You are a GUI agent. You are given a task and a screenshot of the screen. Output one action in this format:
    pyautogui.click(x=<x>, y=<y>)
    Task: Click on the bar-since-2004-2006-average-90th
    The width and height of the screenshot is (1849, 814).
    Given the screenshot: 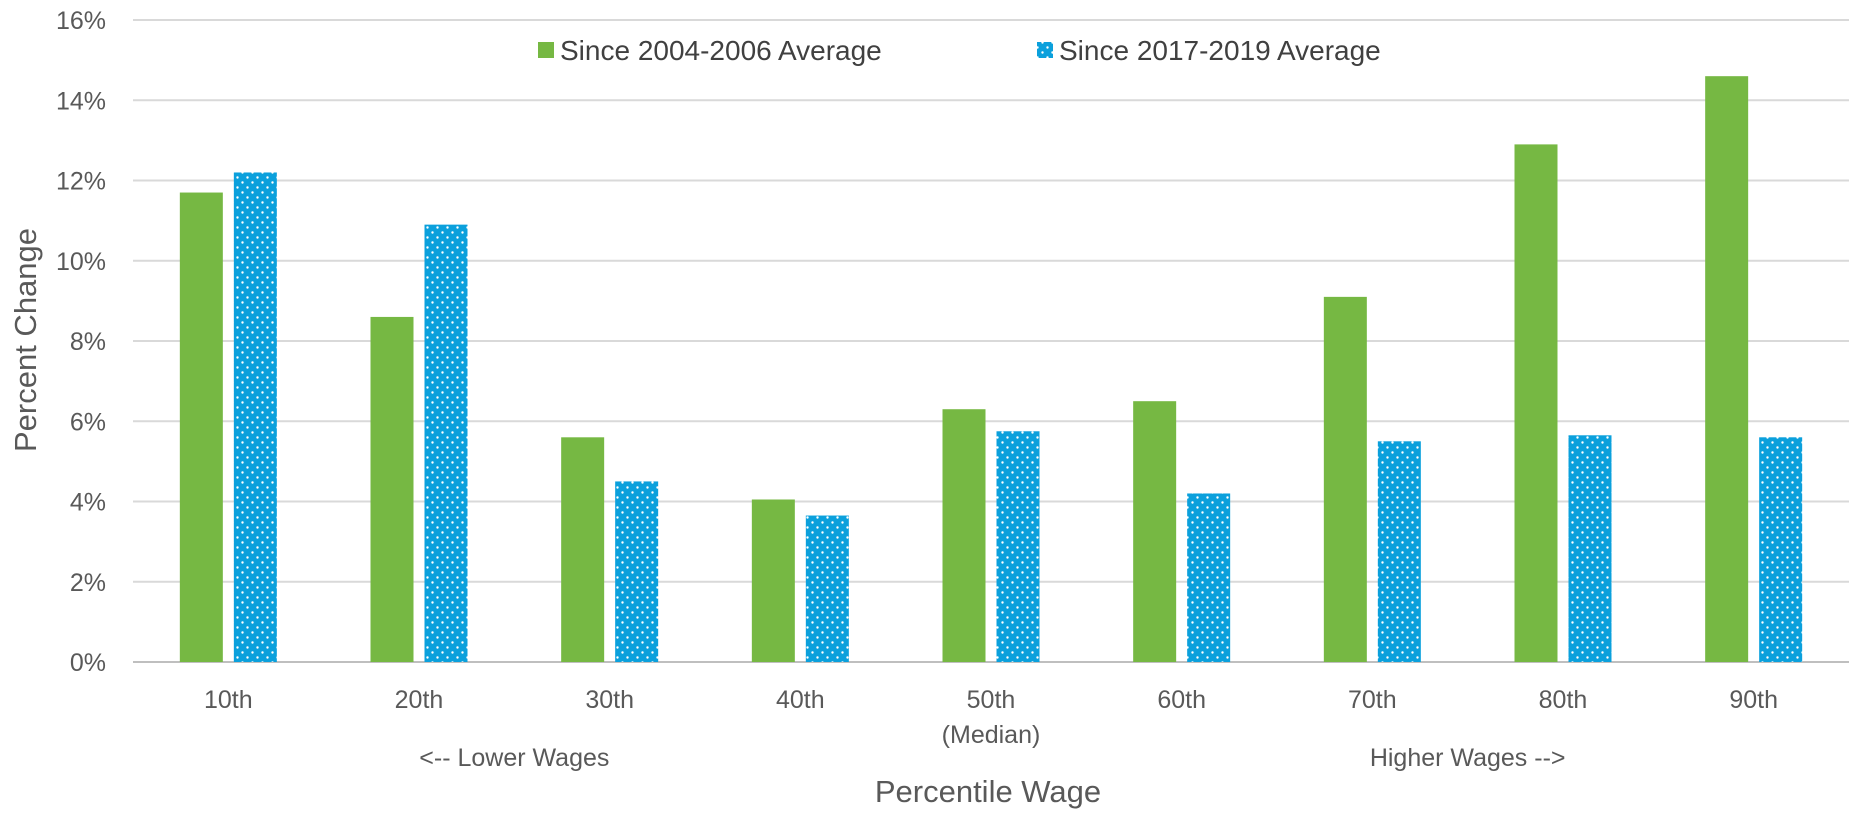 What is the action you would take?
    pyautogui.click(x=1727, y=369)
    